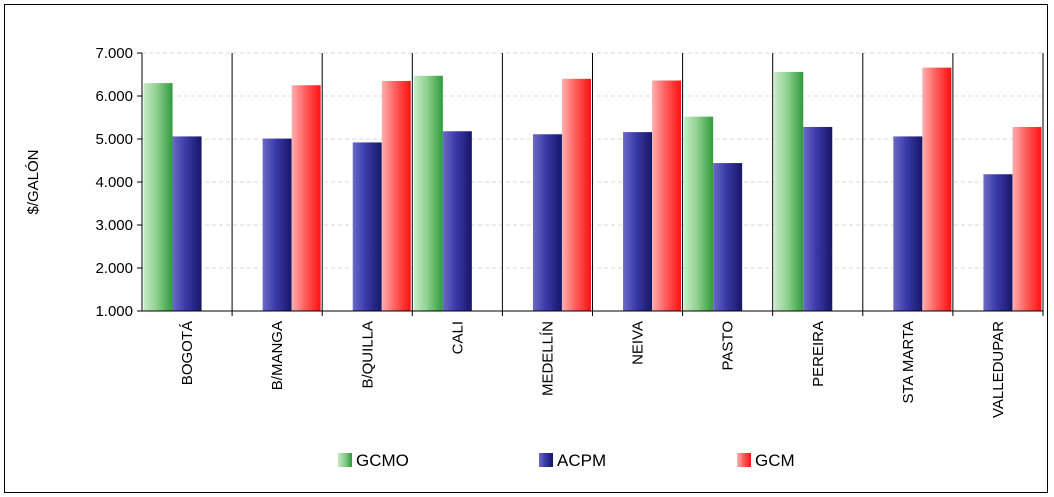  Describe the element at coordinates (114, 225) in the screenshot. I see `y-tick-label: 3.000` at that location.